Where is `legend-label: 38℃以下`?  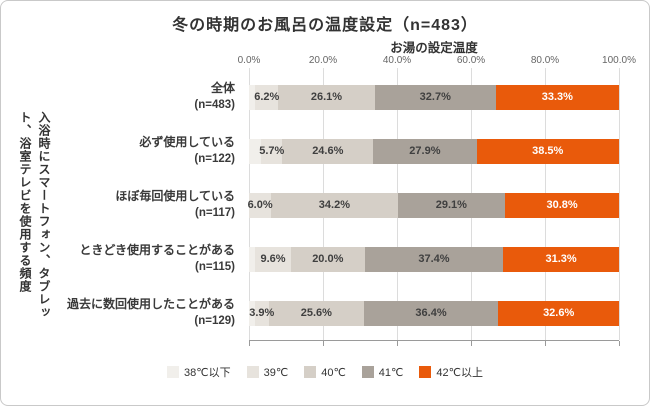
legend-label: 38℃以下 is located at coordinates (207, 373).